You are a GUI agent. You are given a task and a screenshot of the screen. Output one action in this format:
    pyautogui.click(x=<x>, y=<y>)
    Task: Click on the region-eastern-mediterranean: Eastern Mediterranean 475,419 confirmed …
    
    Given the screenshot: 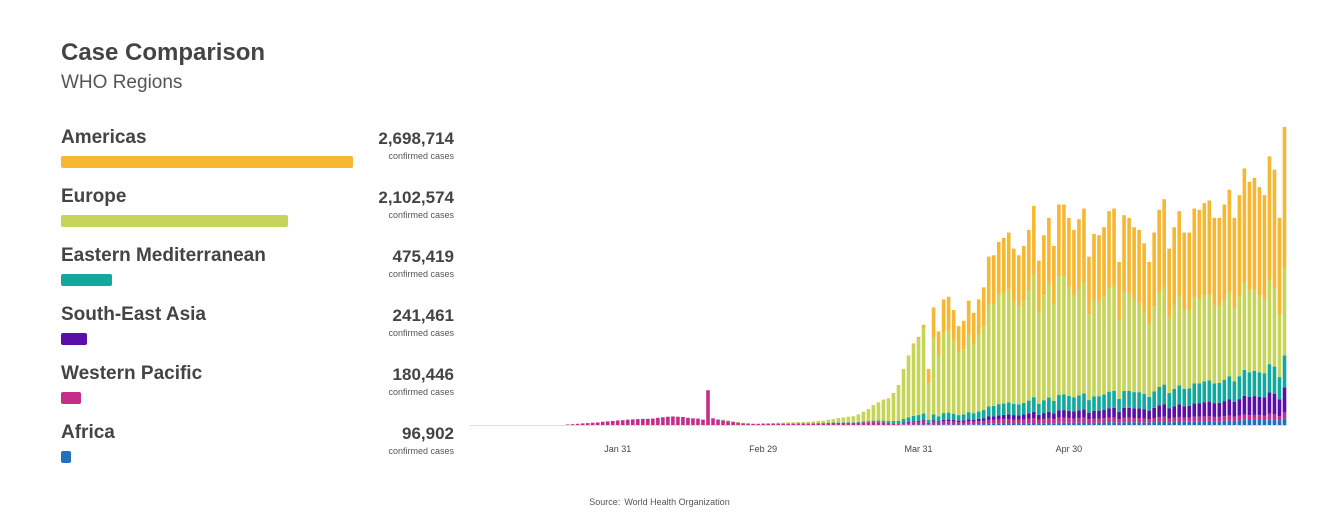 What is the action you would take?
    pyautogui.click(x=257, y=270)
    